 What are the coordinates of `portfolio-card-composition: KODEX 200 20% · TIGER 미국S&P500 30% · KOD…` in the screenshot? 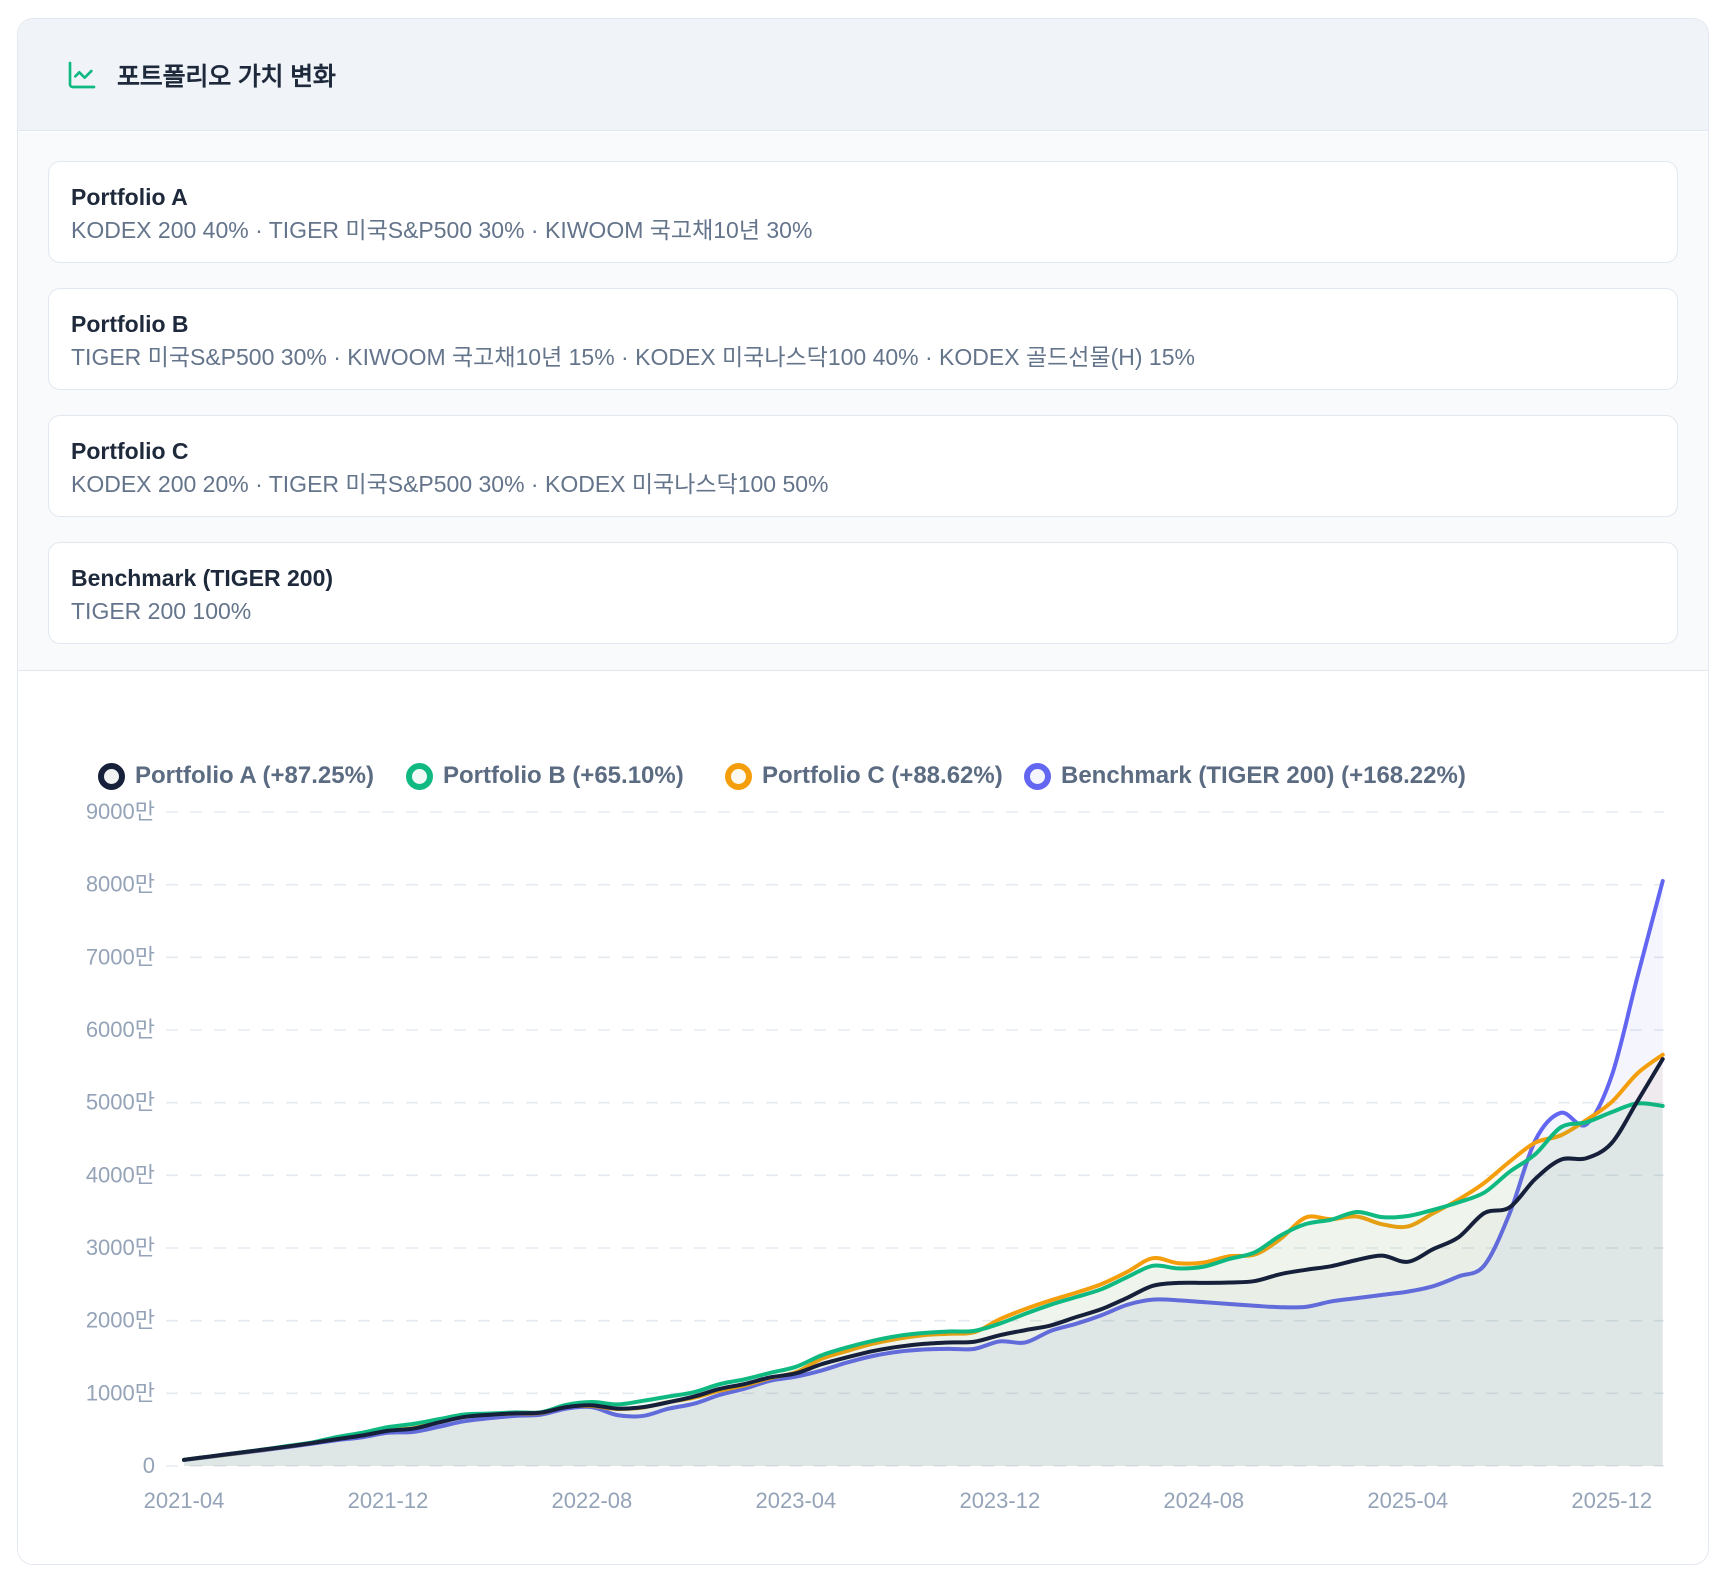 It's located at (450, 484).